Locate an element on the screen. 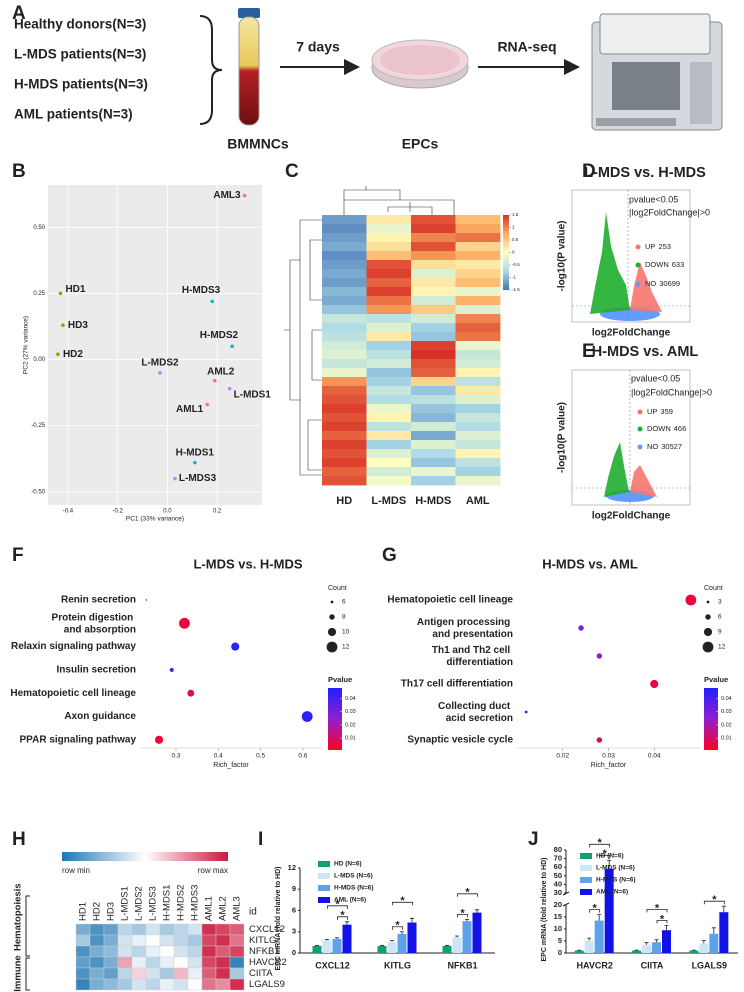  legend-name: NO is located at coordinates (650, 283).